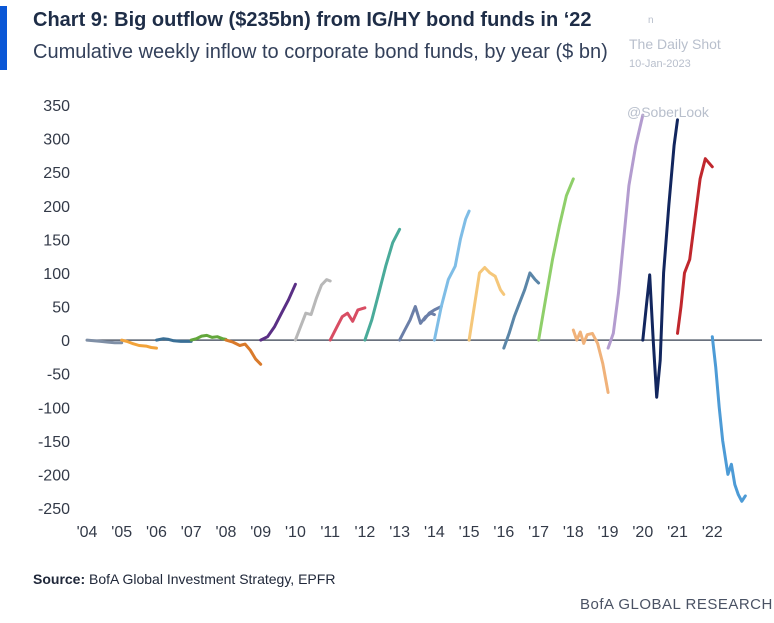 Image resolution: width=774 pixels, height=623 pixels. Describe the element at coordinates (382, 284) in the screenshot. I see `series-line-2012` at that location.